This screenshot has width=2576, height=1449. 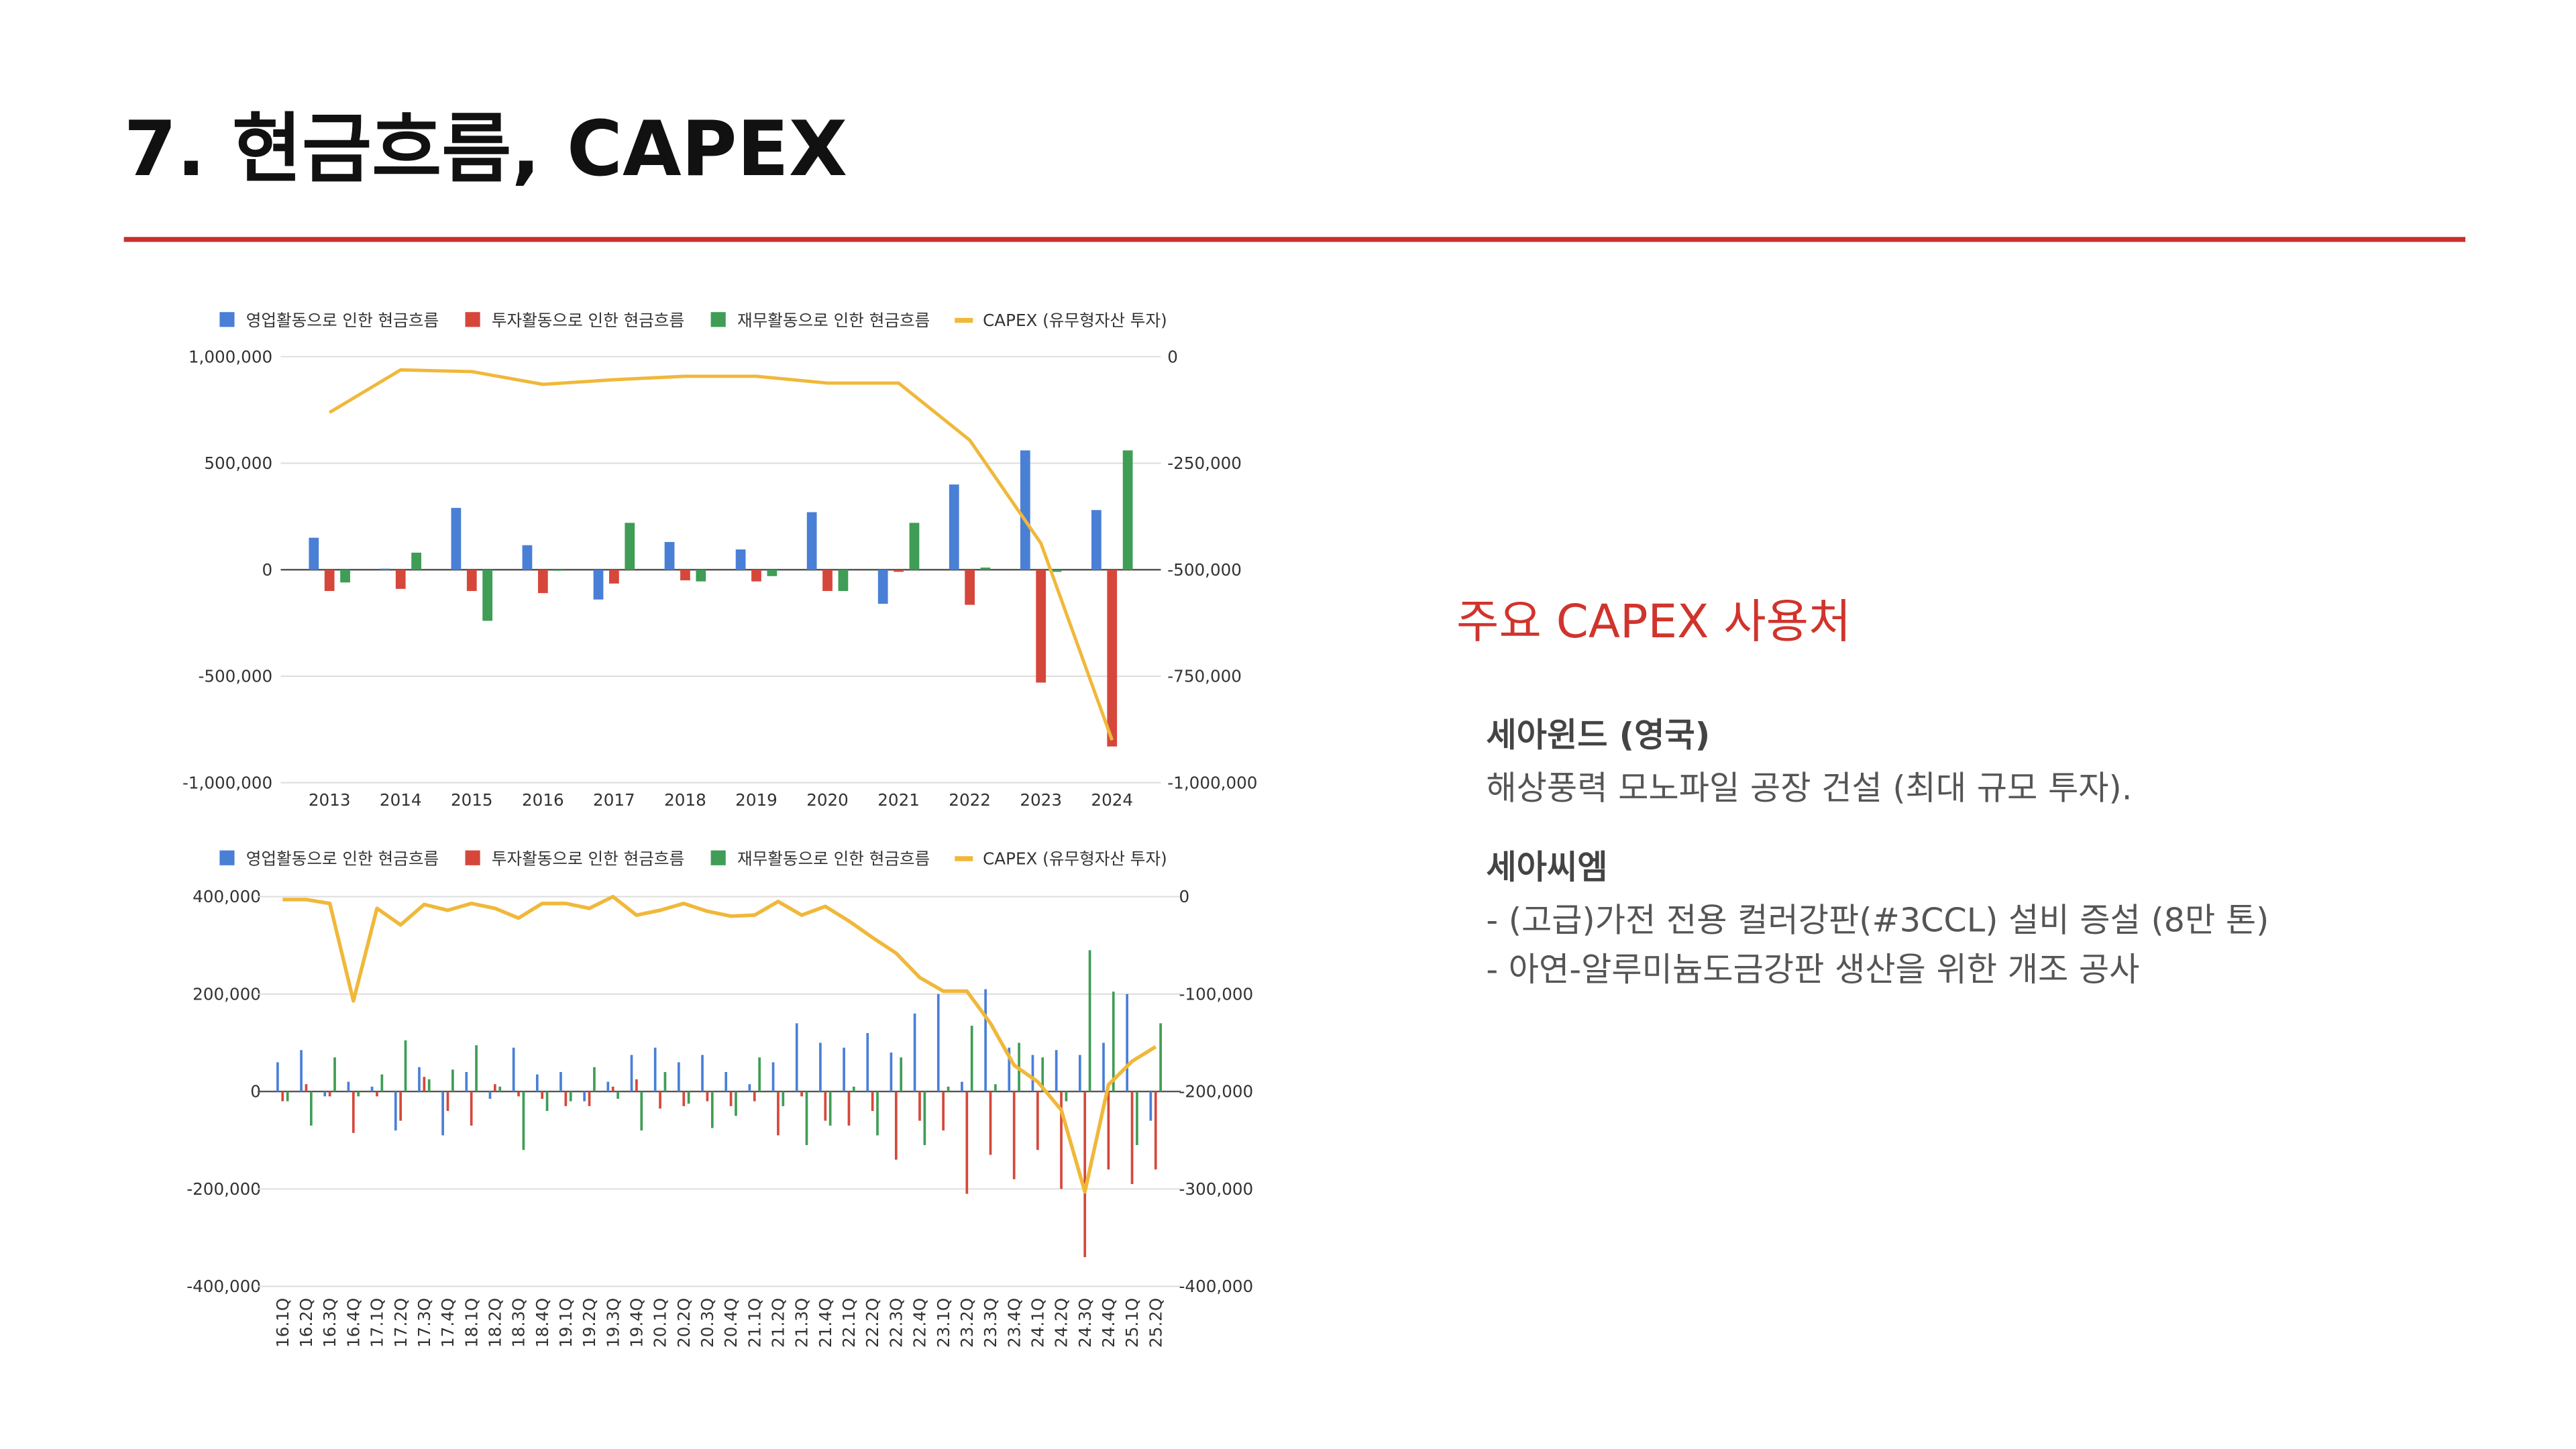 I want to click on x-tick-label: 17.1Q, so click(x=377, y=1323).